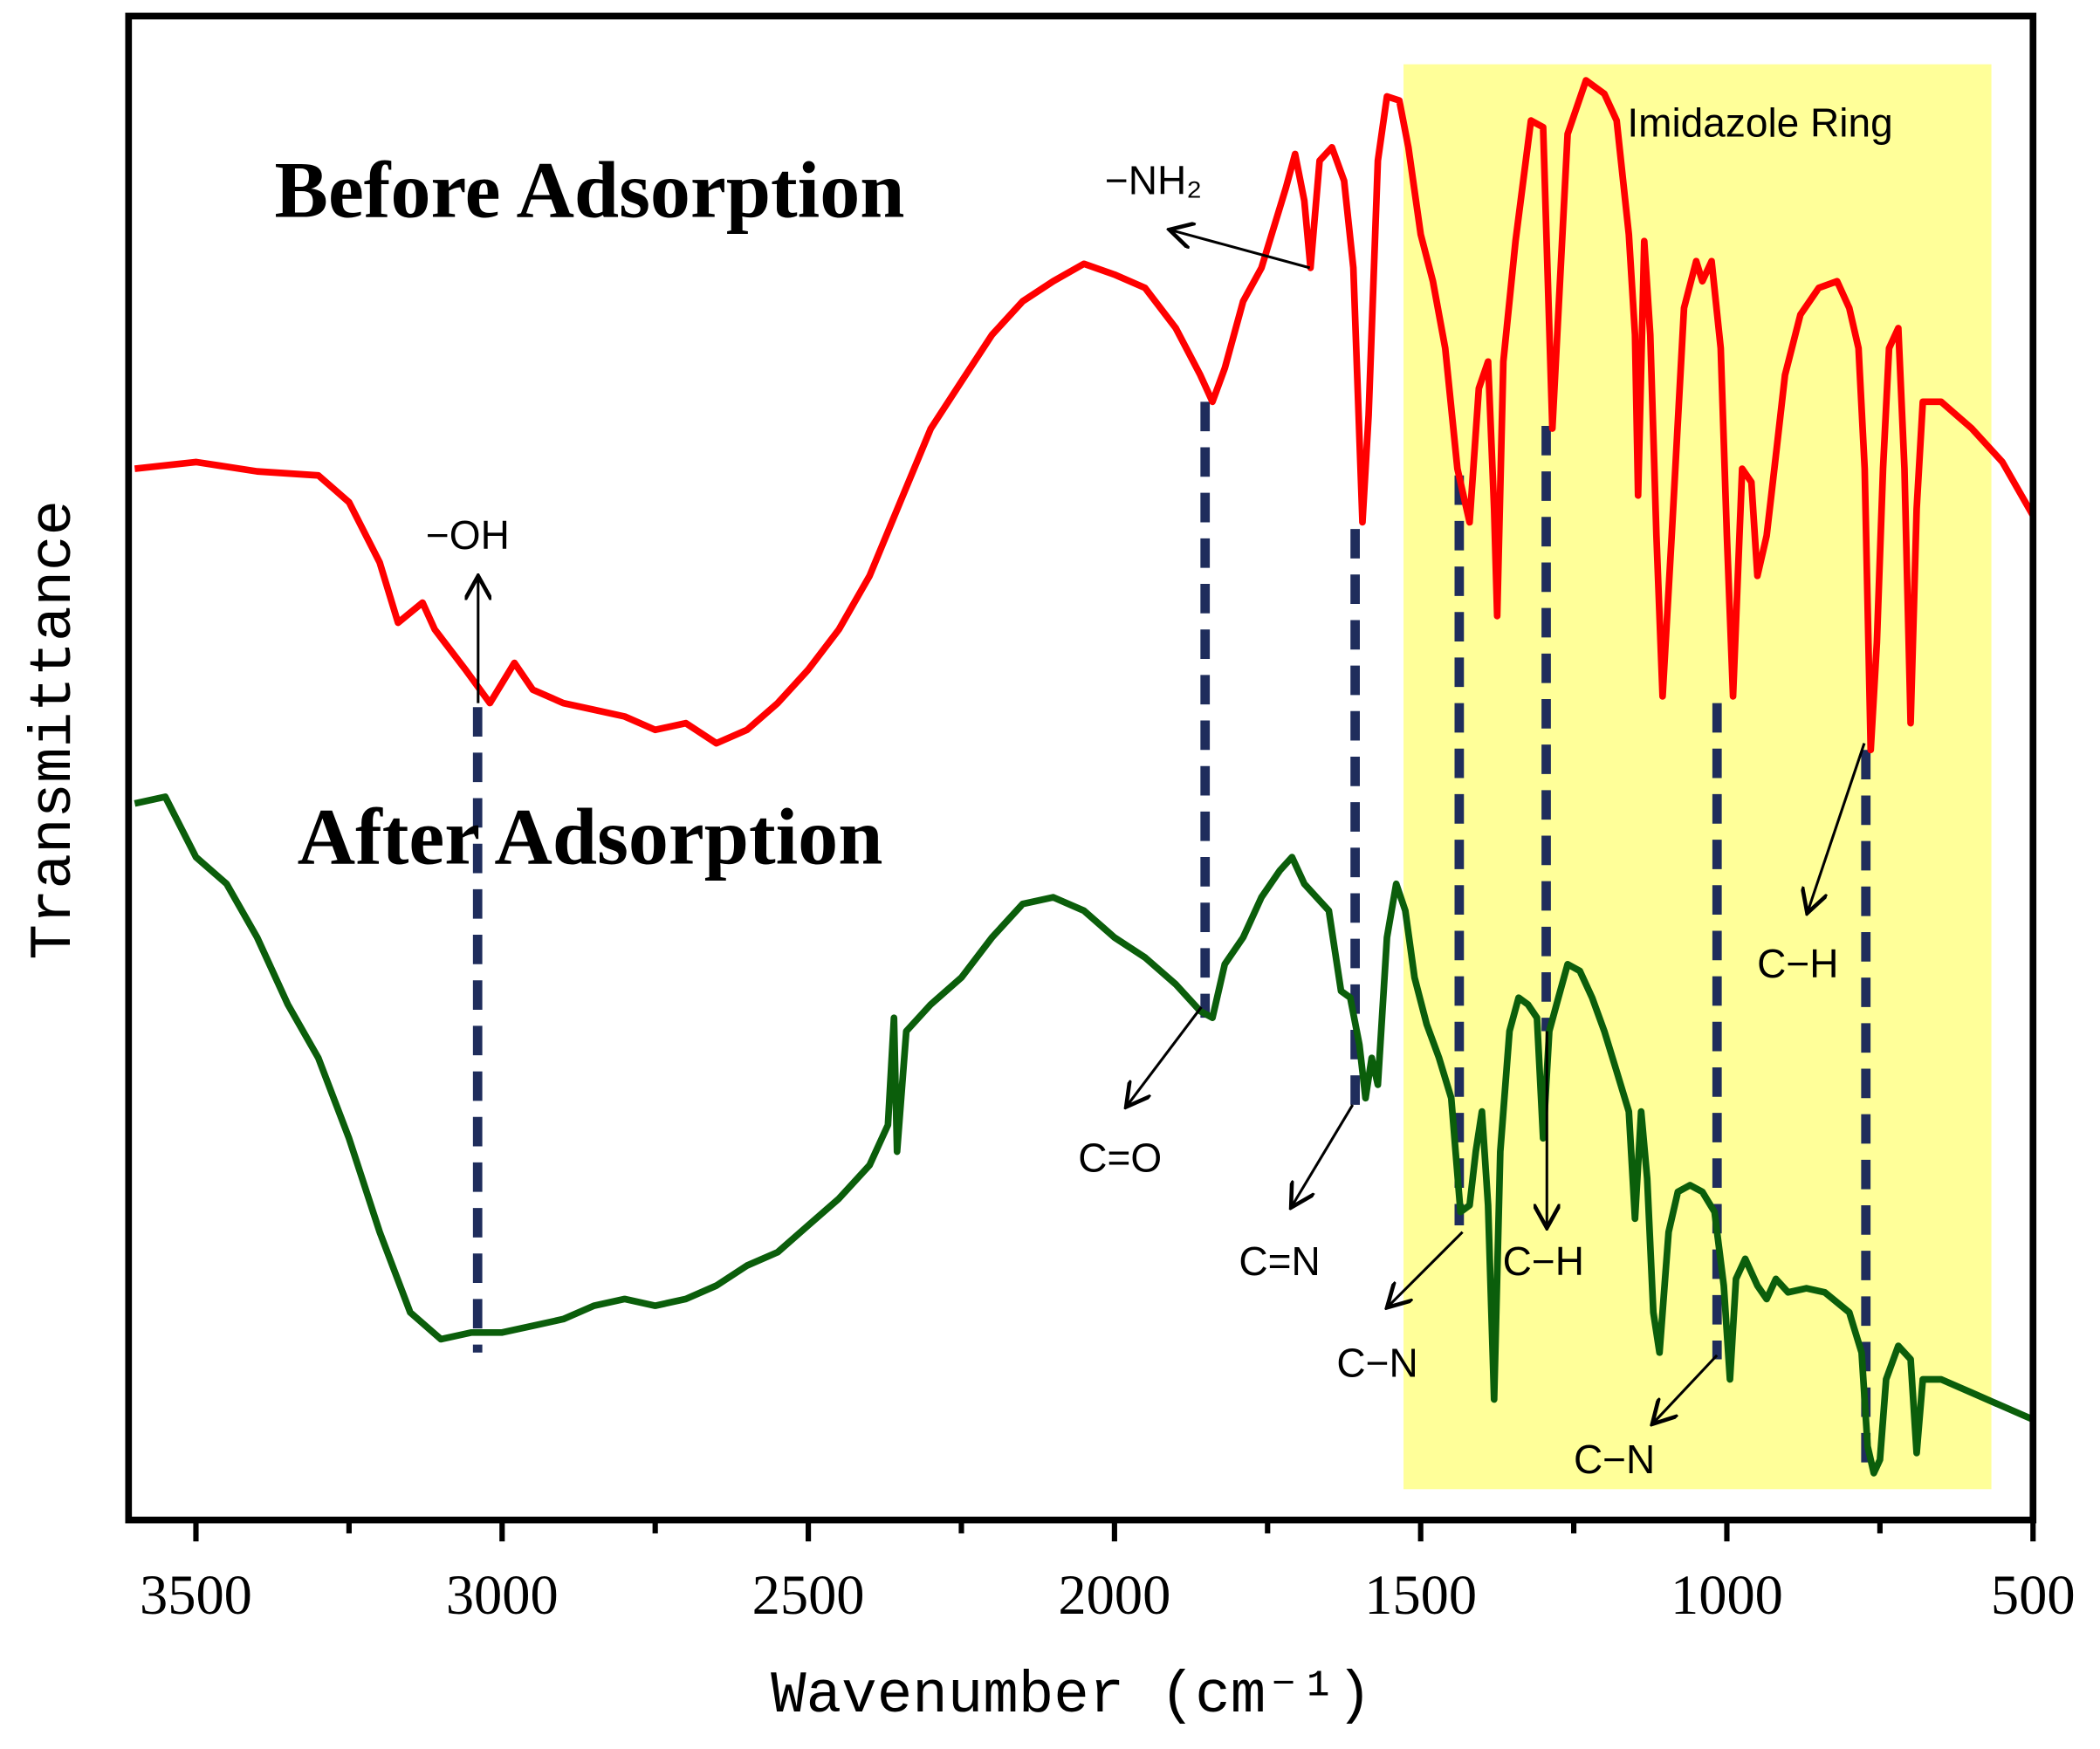 This screenshot has width=2100, height=1749. I want to click on x-tick-label: 500, so click(2033, 1595).